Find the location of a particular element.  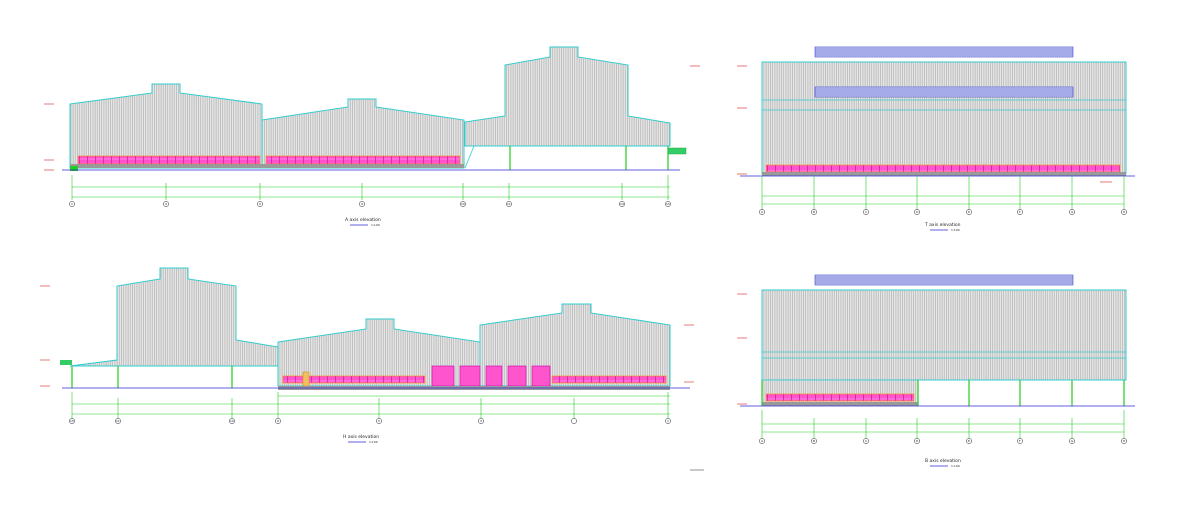

facade-b is located at coordinates (944, 335).